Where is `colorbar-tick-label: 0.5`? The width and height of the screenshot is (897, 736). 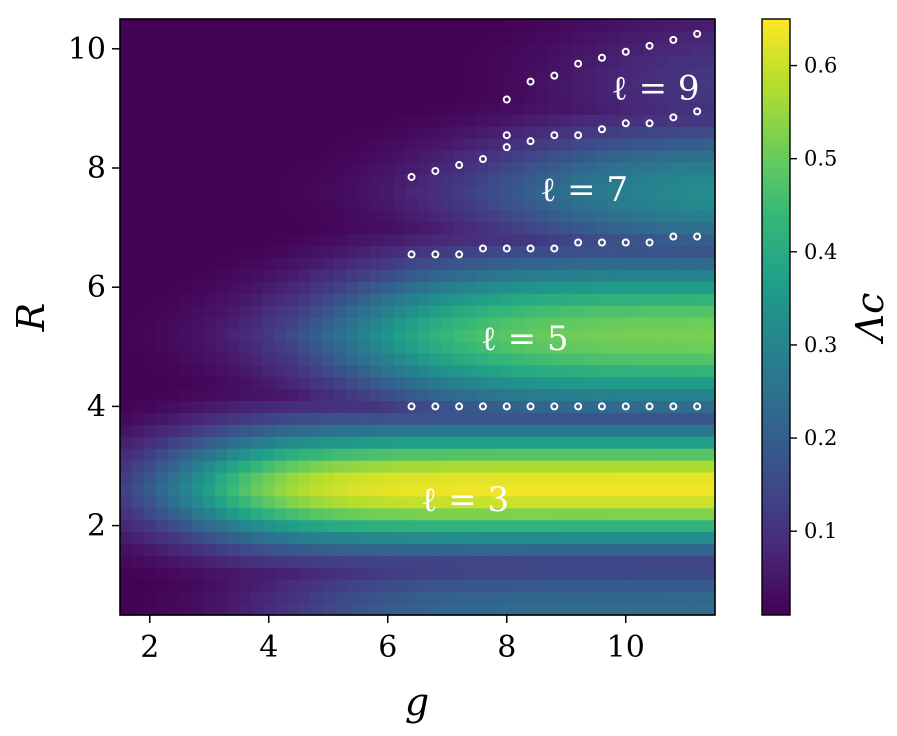 colorbar-tick-label: 0.5 is located at coordinates (820, 159).